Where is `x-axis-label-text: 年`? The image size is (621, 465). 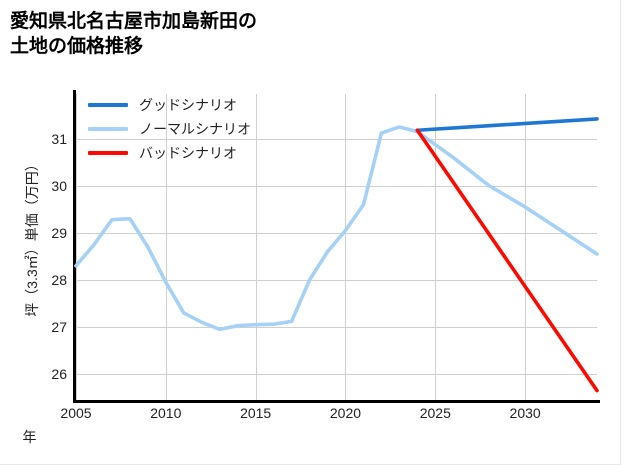
x-axis-label-text: 年 is located at coordinates (29, 437).